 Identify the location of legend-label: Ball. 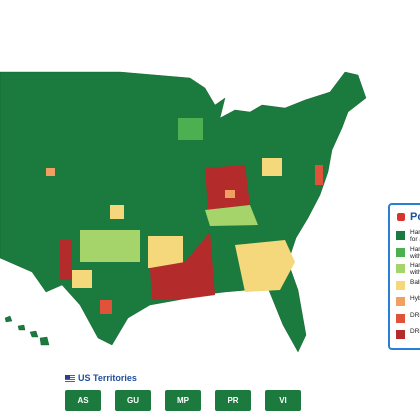
(415, 282).